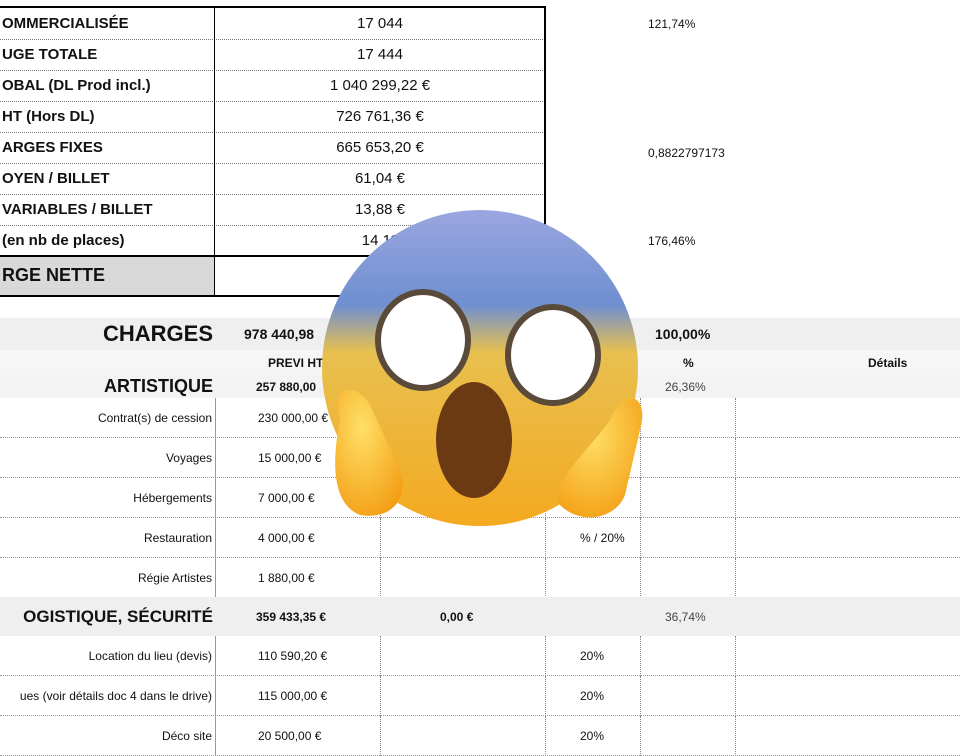 The width and height of the screenshot is (960, 756). I want to click on section-total: 257 880,00, so click(286, 386).